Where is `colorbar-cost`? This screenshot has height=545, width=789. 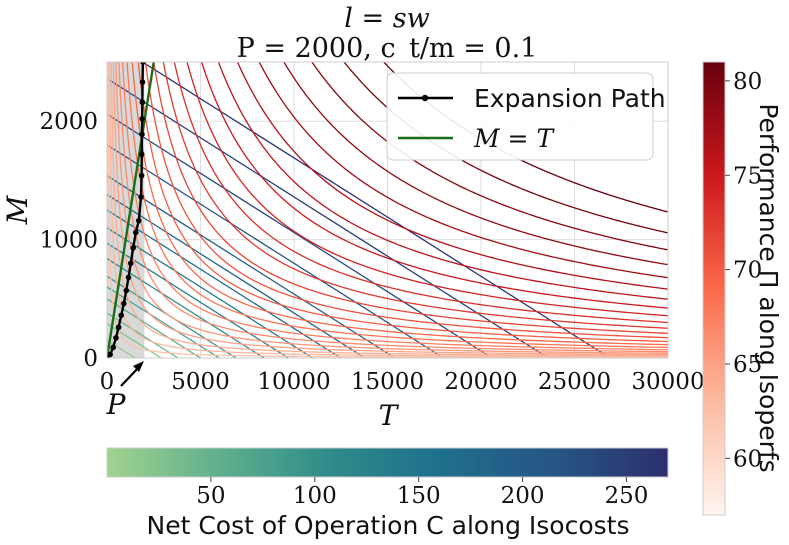
colorbar-cost is located at coordinates (387, 462).